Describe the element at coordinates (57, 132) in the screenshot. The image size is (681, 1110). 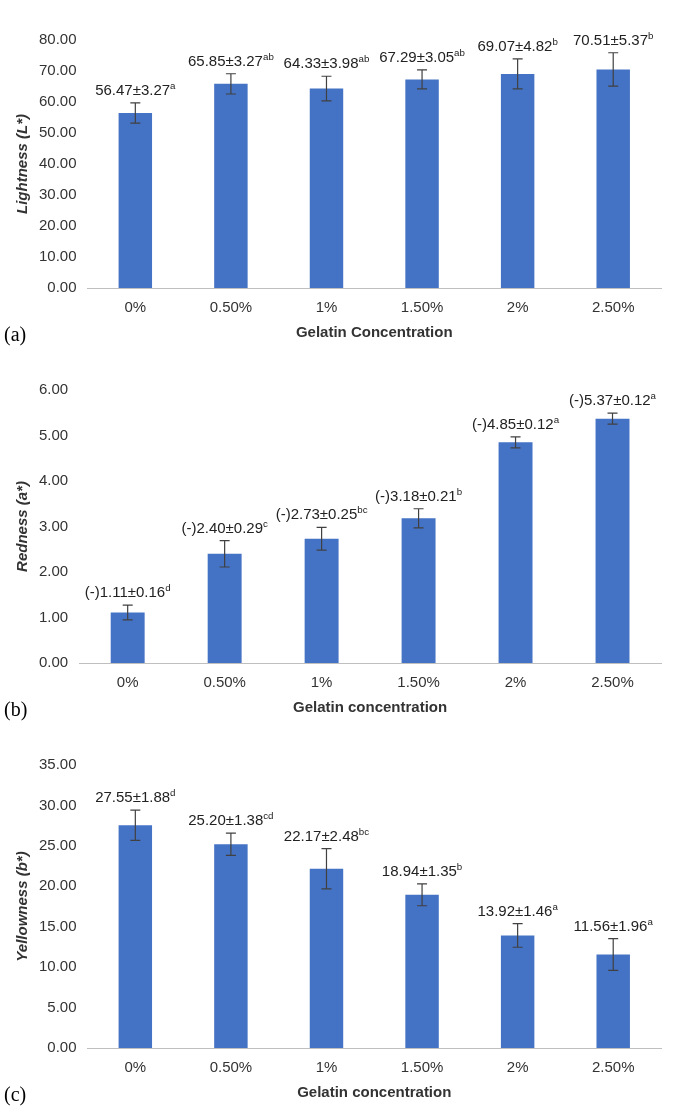
I see `y-tick-label: 50.00` at that location.